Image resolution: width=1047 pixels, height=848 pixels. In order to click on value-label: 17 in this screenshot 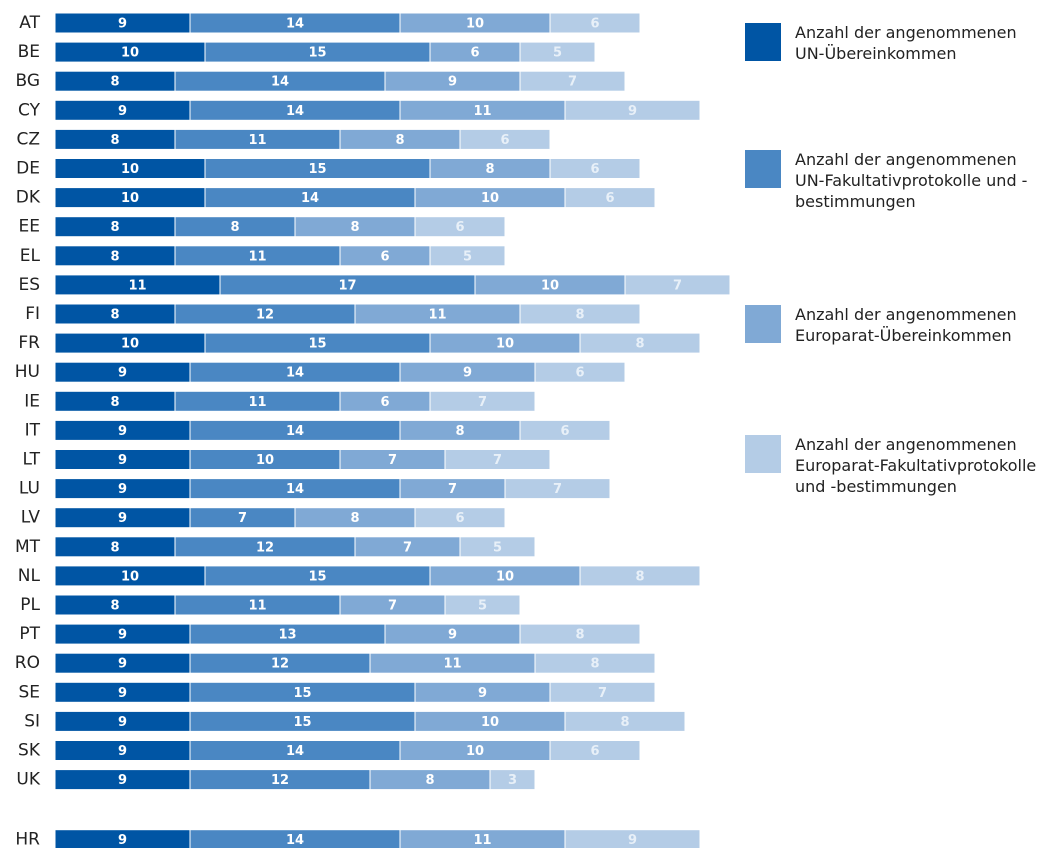, I will do `click(347, 285)`.